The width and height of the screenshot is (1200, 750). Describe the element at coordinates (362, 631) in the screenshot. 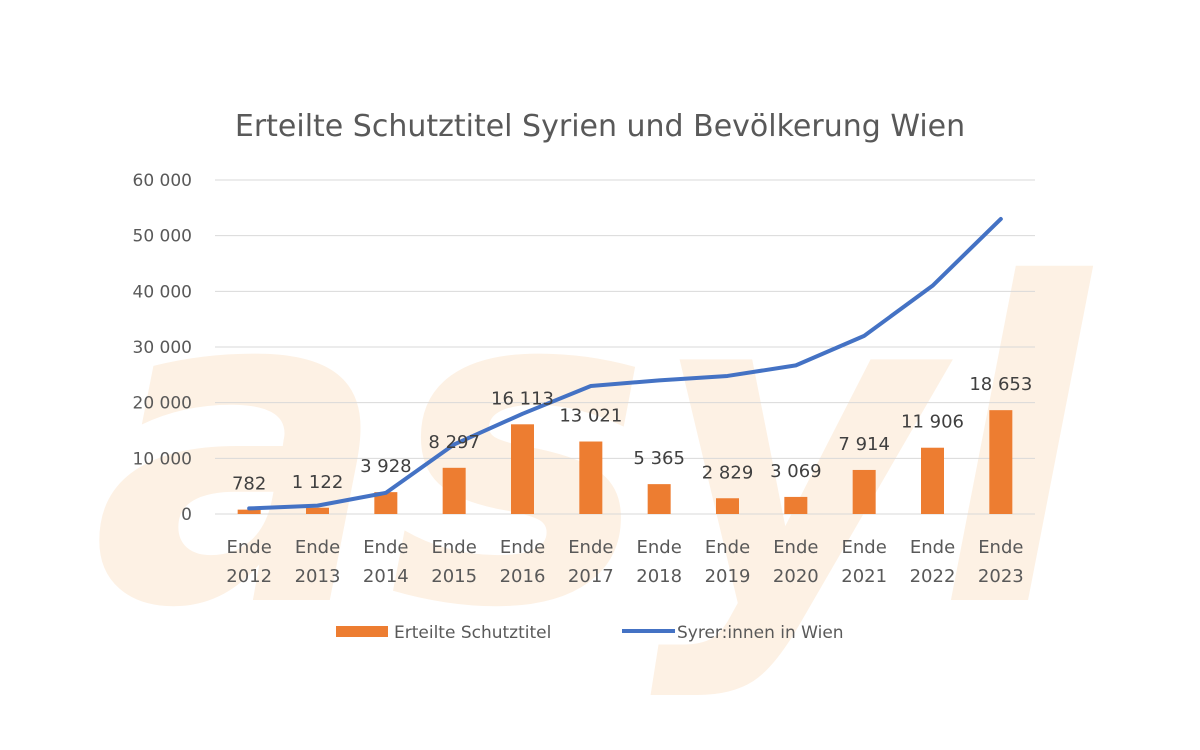

I see `legend-swatch-bar` at that location.